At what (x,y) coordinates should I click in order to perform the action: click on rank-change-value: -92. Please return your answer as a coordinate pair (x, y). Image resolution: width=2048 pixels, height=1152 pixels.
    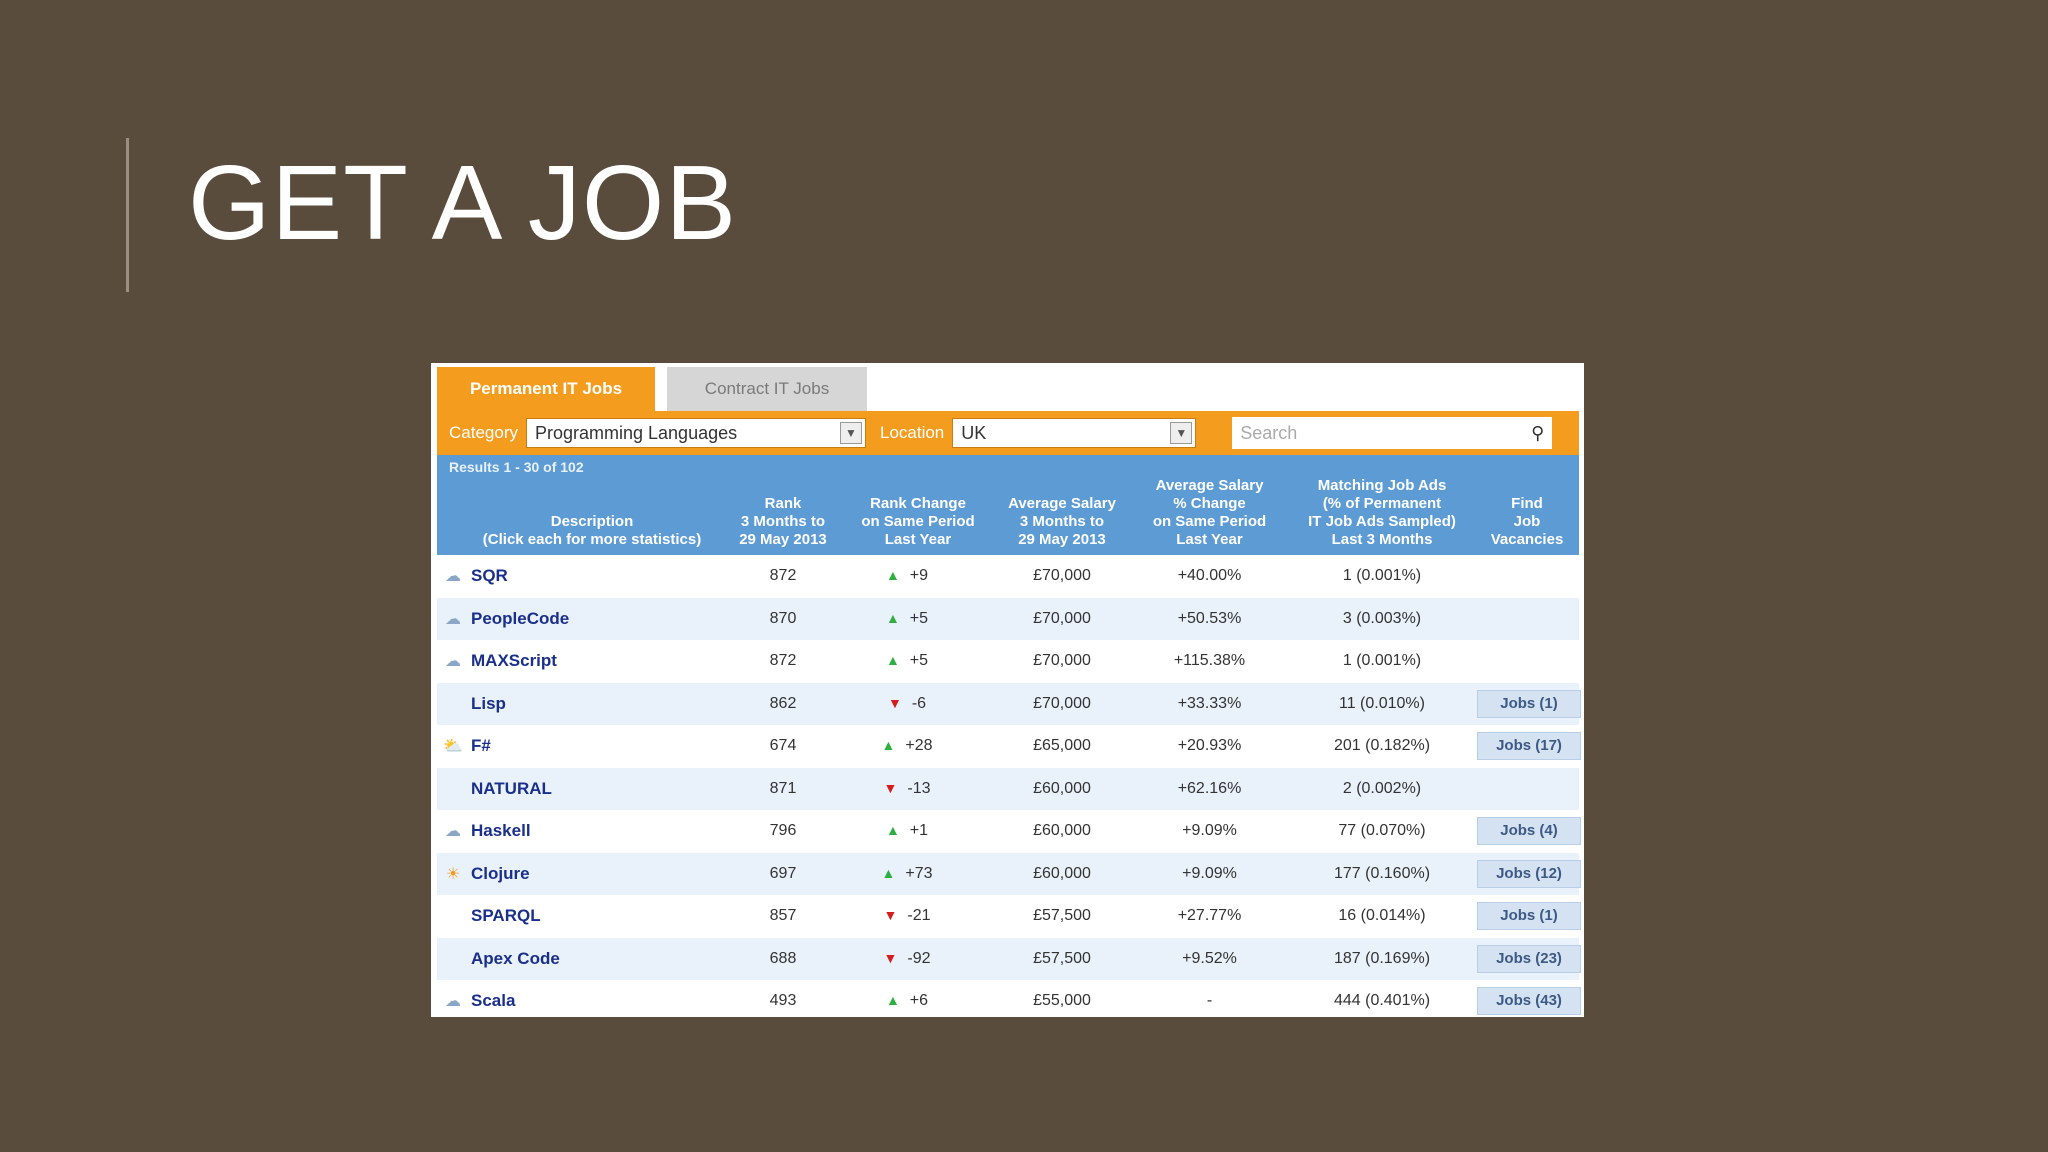
    Looking at the image, I should click on (919, 958).